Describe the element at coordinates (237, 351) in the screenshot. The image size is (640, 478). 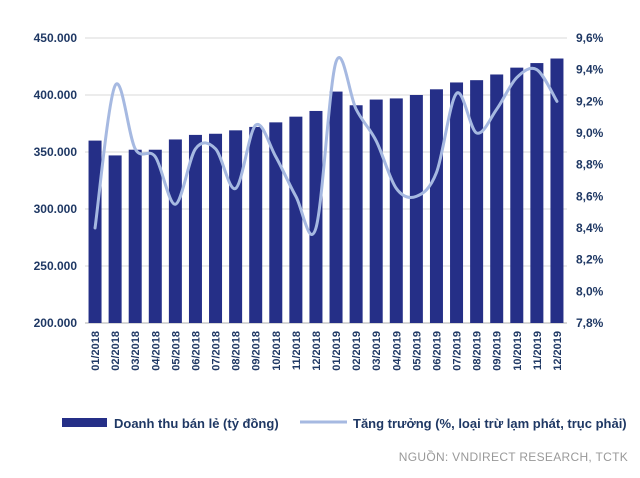
I see `x-axis-category-label: 08/2018` at that location.